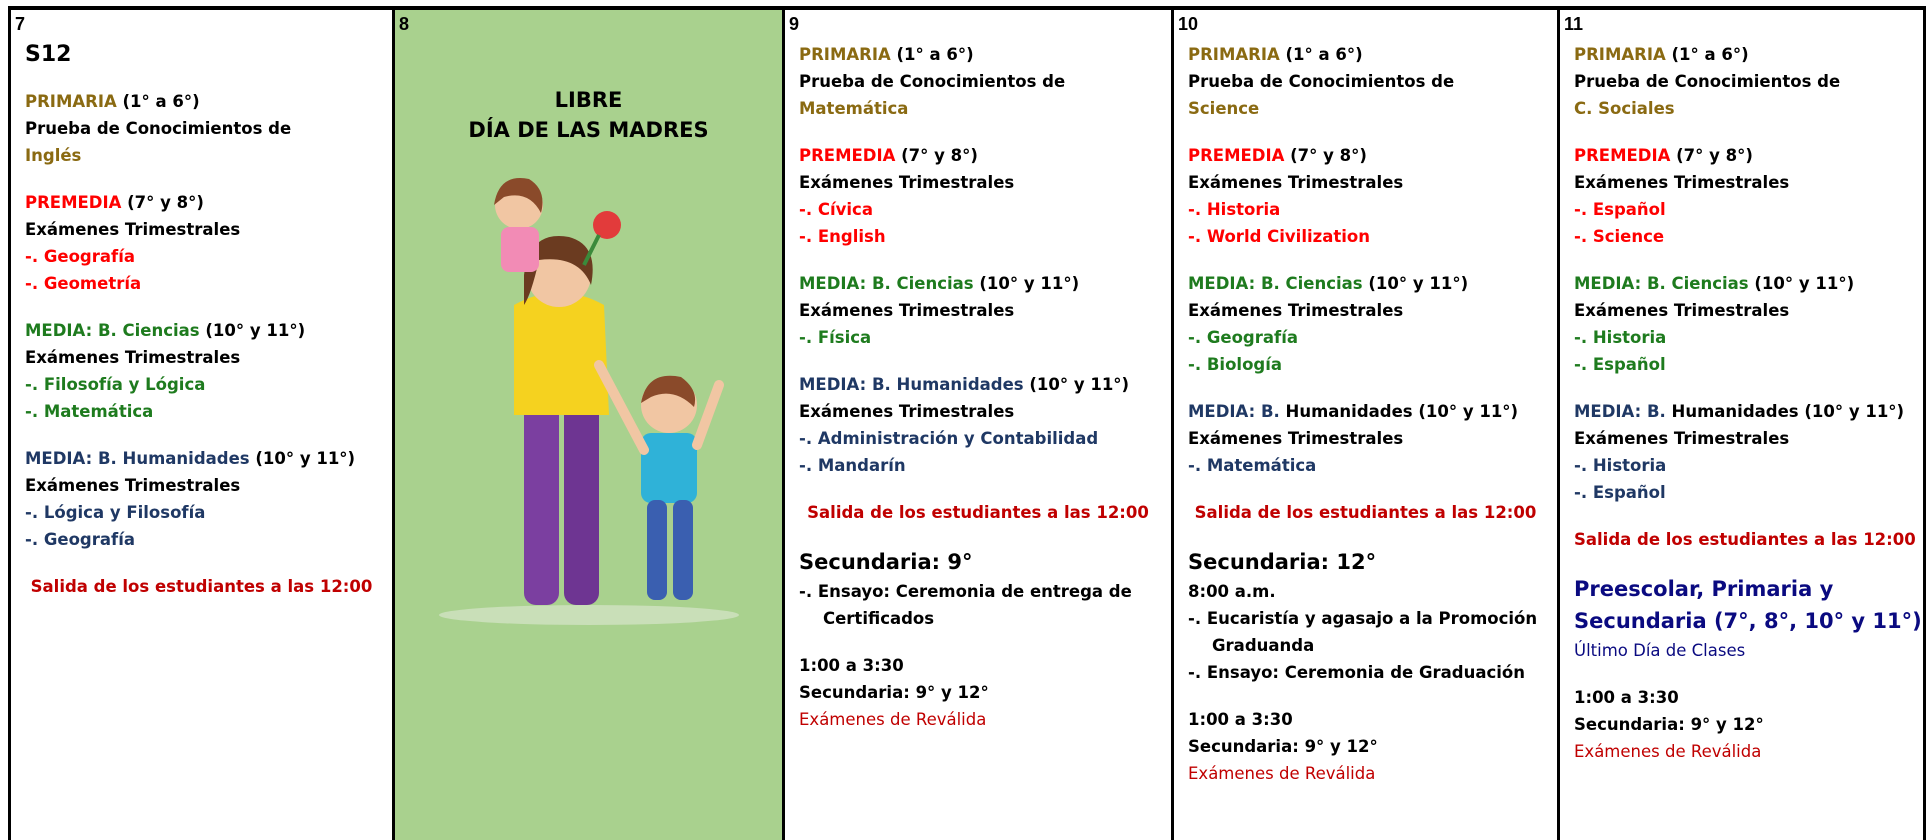  What do you see at coordinates (588, 130) in the screenshot?
I see `title-line: DÍA DE LAS MADRES` at bounding box center [588, 130].